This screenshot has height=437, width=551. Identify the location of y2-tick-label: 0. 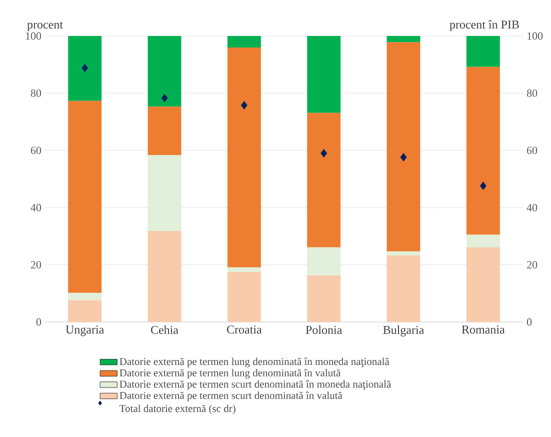
(529, 322).